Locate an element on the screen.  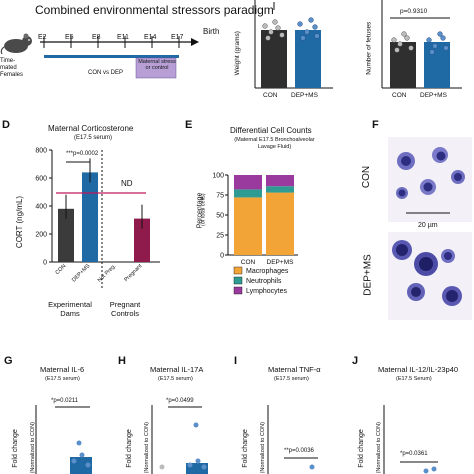
panel-i-plot is located at coordinates (292, 439).